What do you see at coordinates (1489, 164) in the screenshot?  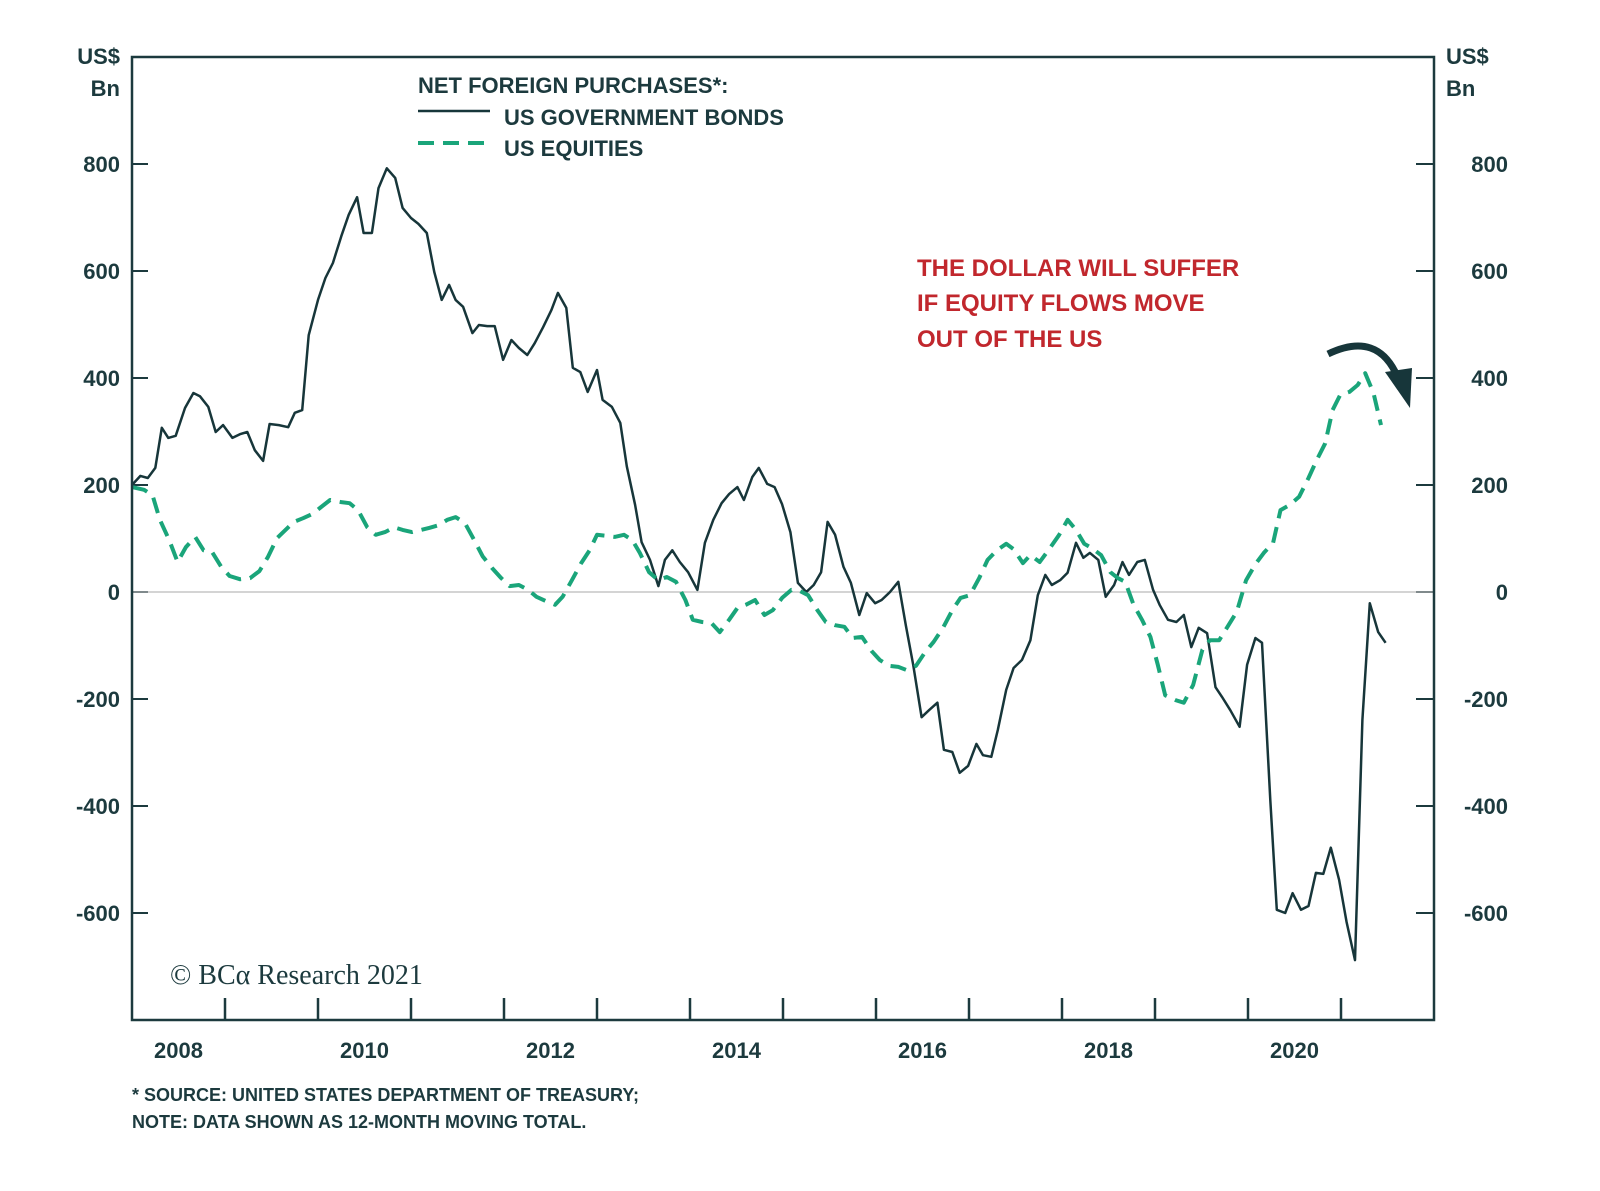 I see `y-tick-label-right: 800` at bounding box center [1489, 164].